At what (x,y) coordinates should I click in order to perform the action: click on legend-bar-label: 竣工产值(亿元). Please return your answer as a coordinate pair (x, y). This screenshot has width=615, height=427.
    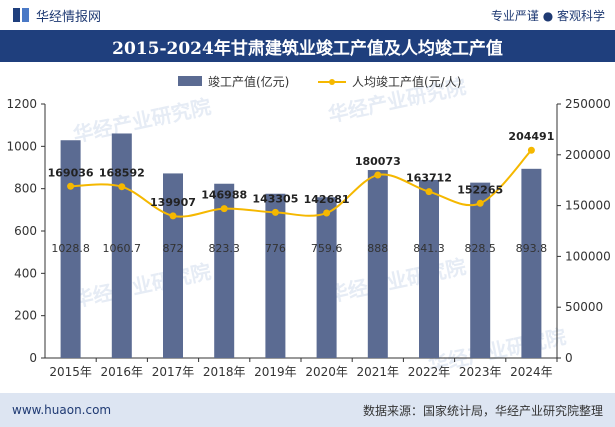
    Looking at the image, I should click on (248, 81).